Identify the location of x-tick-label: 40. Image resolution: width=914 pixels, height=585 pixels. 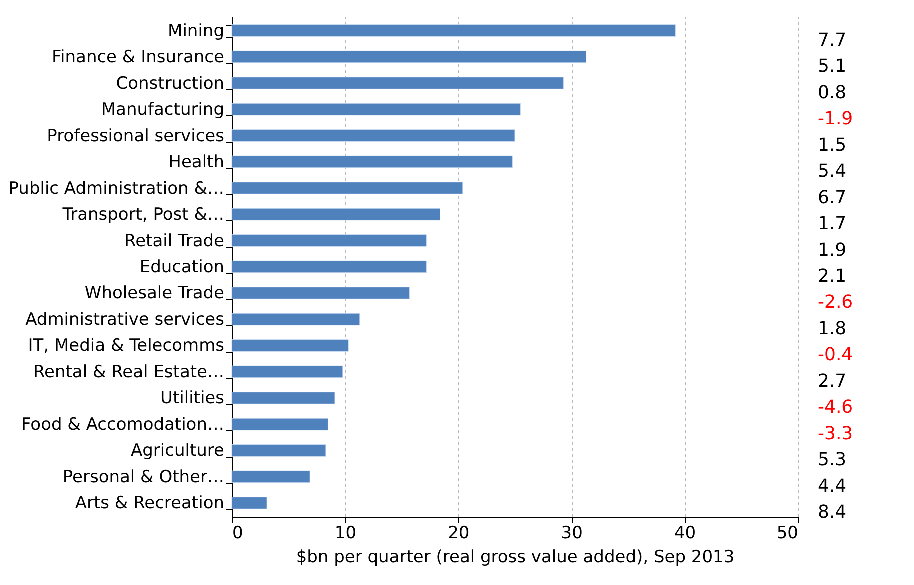
(685, 534).